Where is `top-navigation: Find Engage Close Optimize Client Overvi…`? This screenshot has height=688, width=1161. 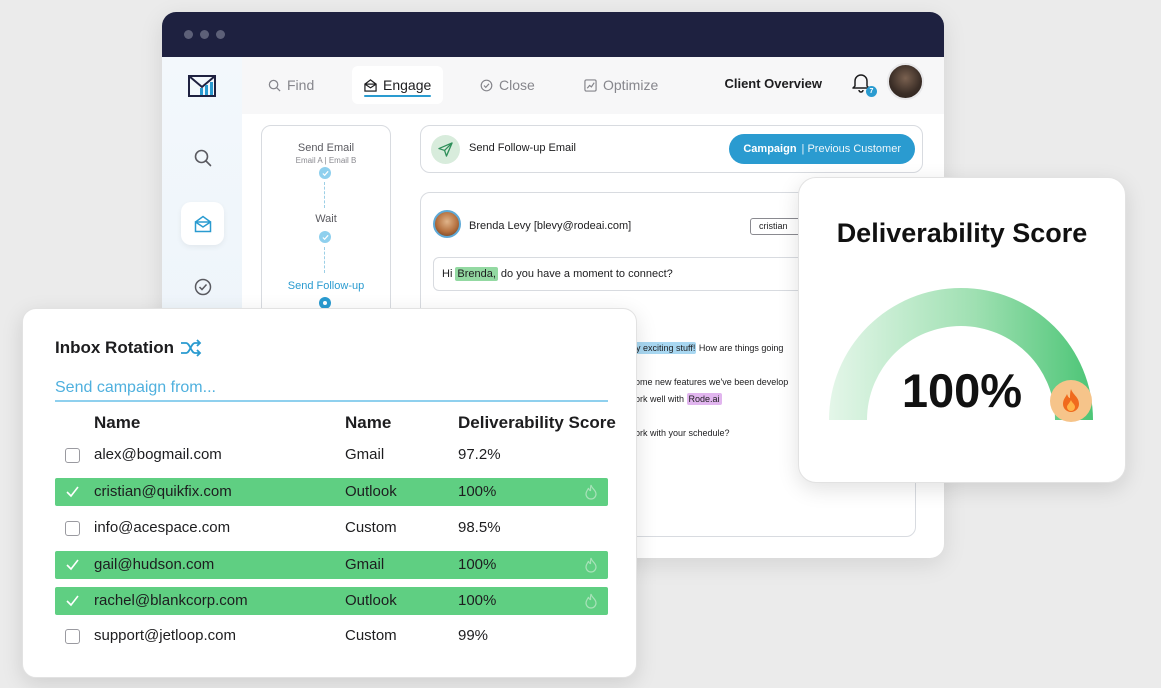
top-navigation: Find Engage Close Optimize Client Overvi… is located at coordinates (593, 85).